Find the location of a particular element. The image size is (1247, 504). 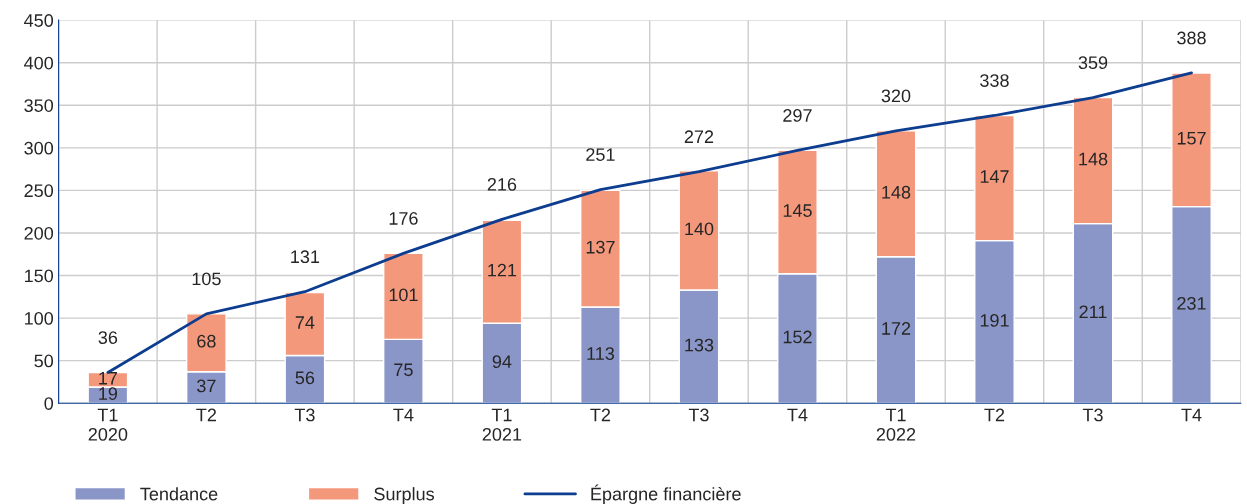

data-label: 131 is located at coordinates (305, 257).